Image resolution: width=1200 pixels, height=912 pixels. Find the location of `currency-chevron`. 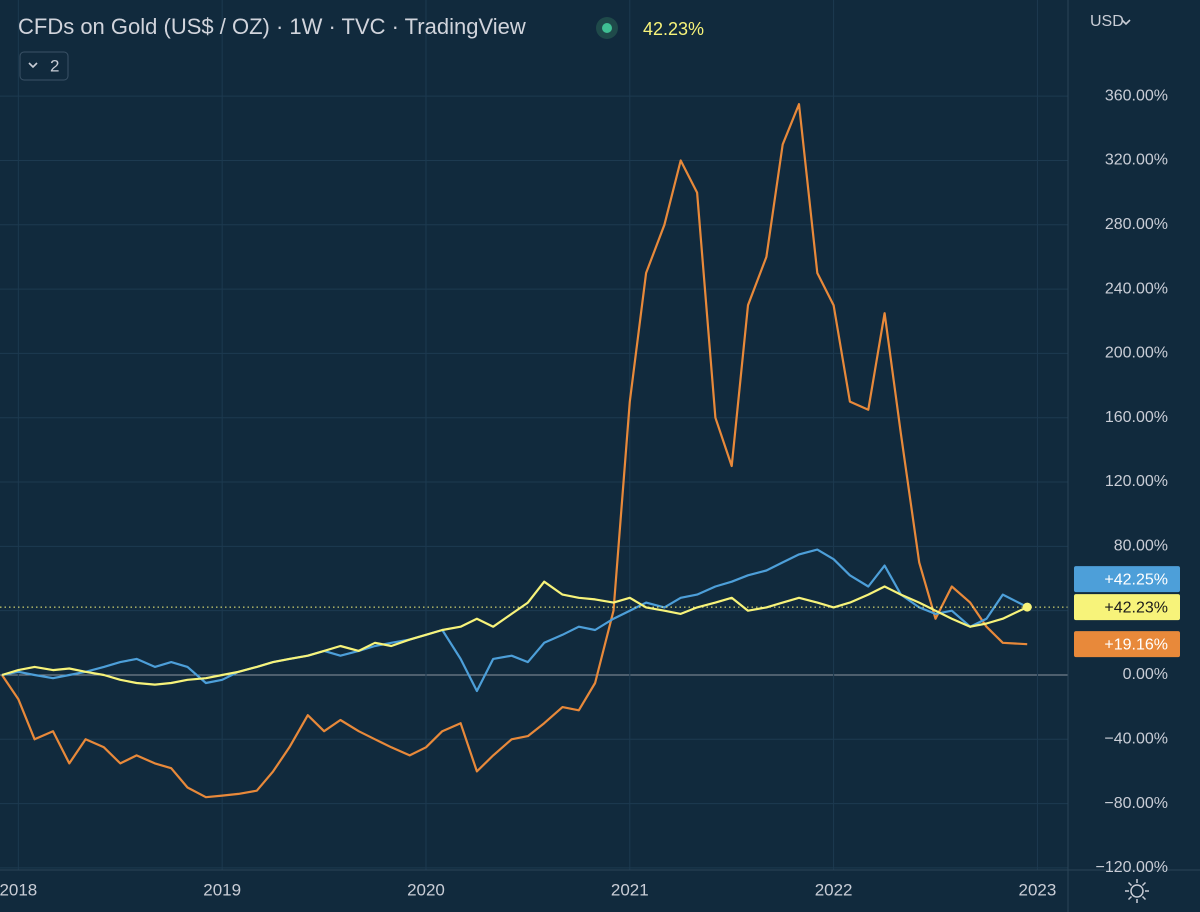

currency-chevron is located at coordinates (1126, 22).